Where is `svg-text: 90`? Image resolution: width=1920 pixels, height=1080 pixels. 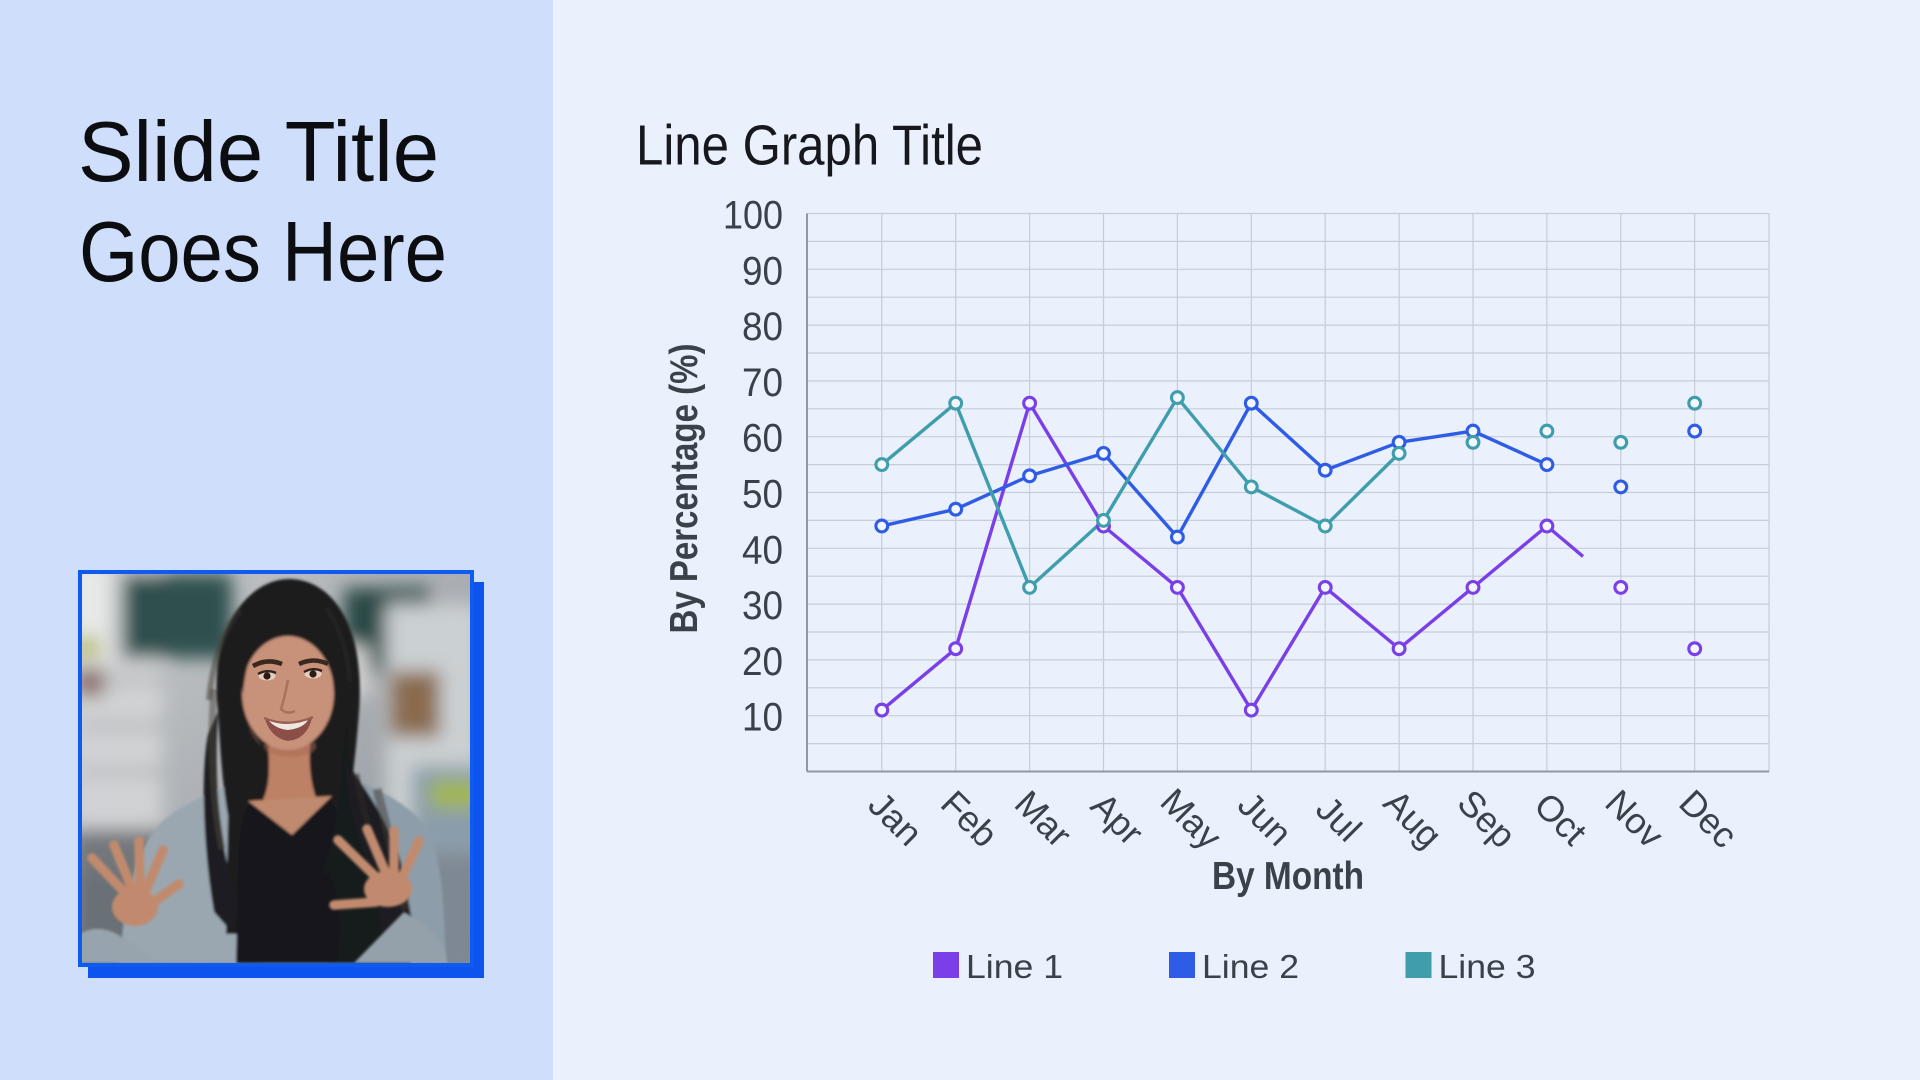
svg-text: 90 is located at coordinates (762, 271).